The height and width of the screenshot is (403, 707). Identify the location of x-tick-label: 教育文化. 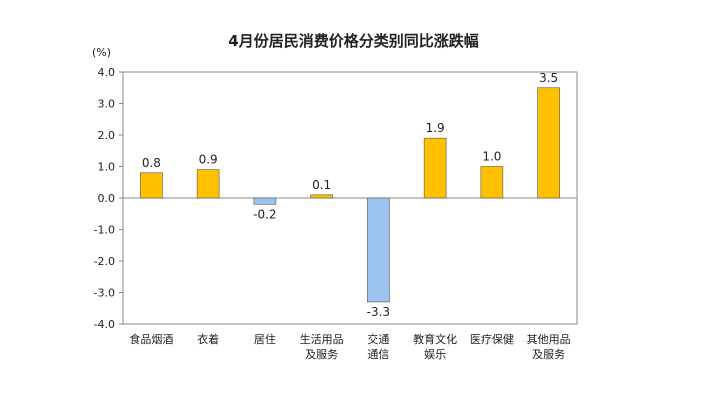
(435, 339).